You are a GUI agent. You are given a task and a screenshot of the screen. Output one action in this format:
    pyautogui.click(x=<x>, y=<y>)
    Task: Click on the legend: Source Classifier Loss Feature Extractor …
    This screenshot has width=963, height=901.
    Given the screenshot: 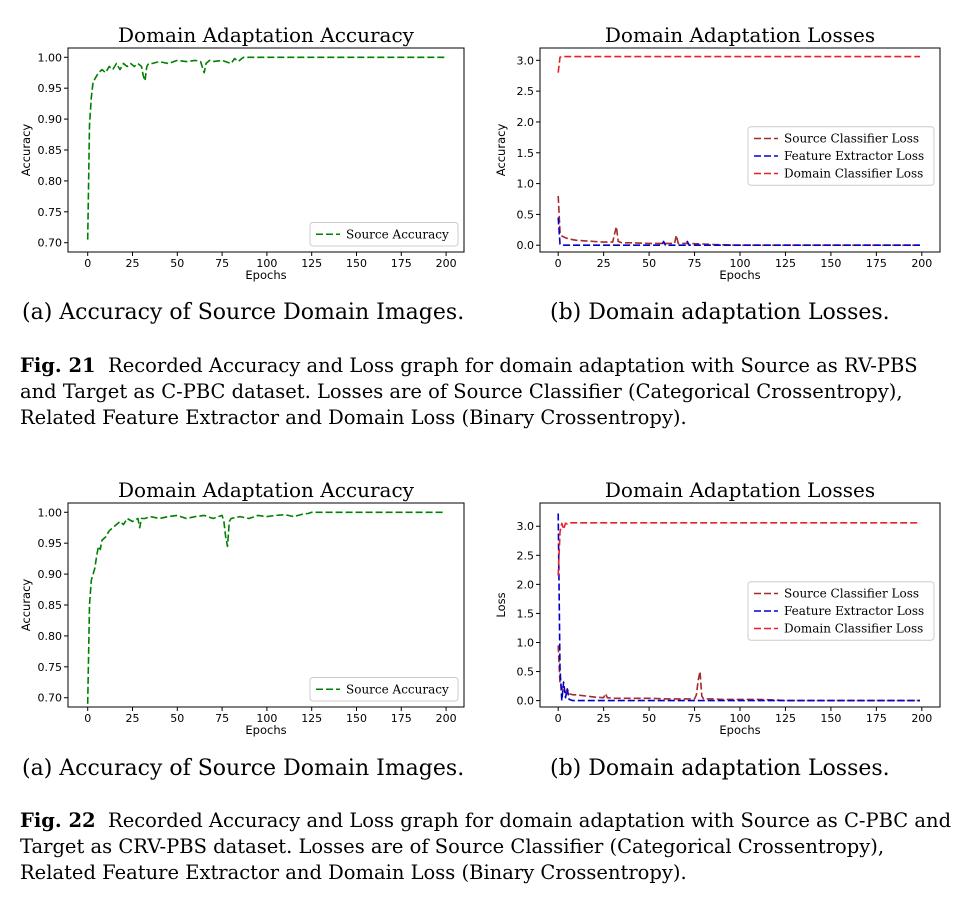 What is the action you would take?
    pyautogui.click(x=841, y=611)
    